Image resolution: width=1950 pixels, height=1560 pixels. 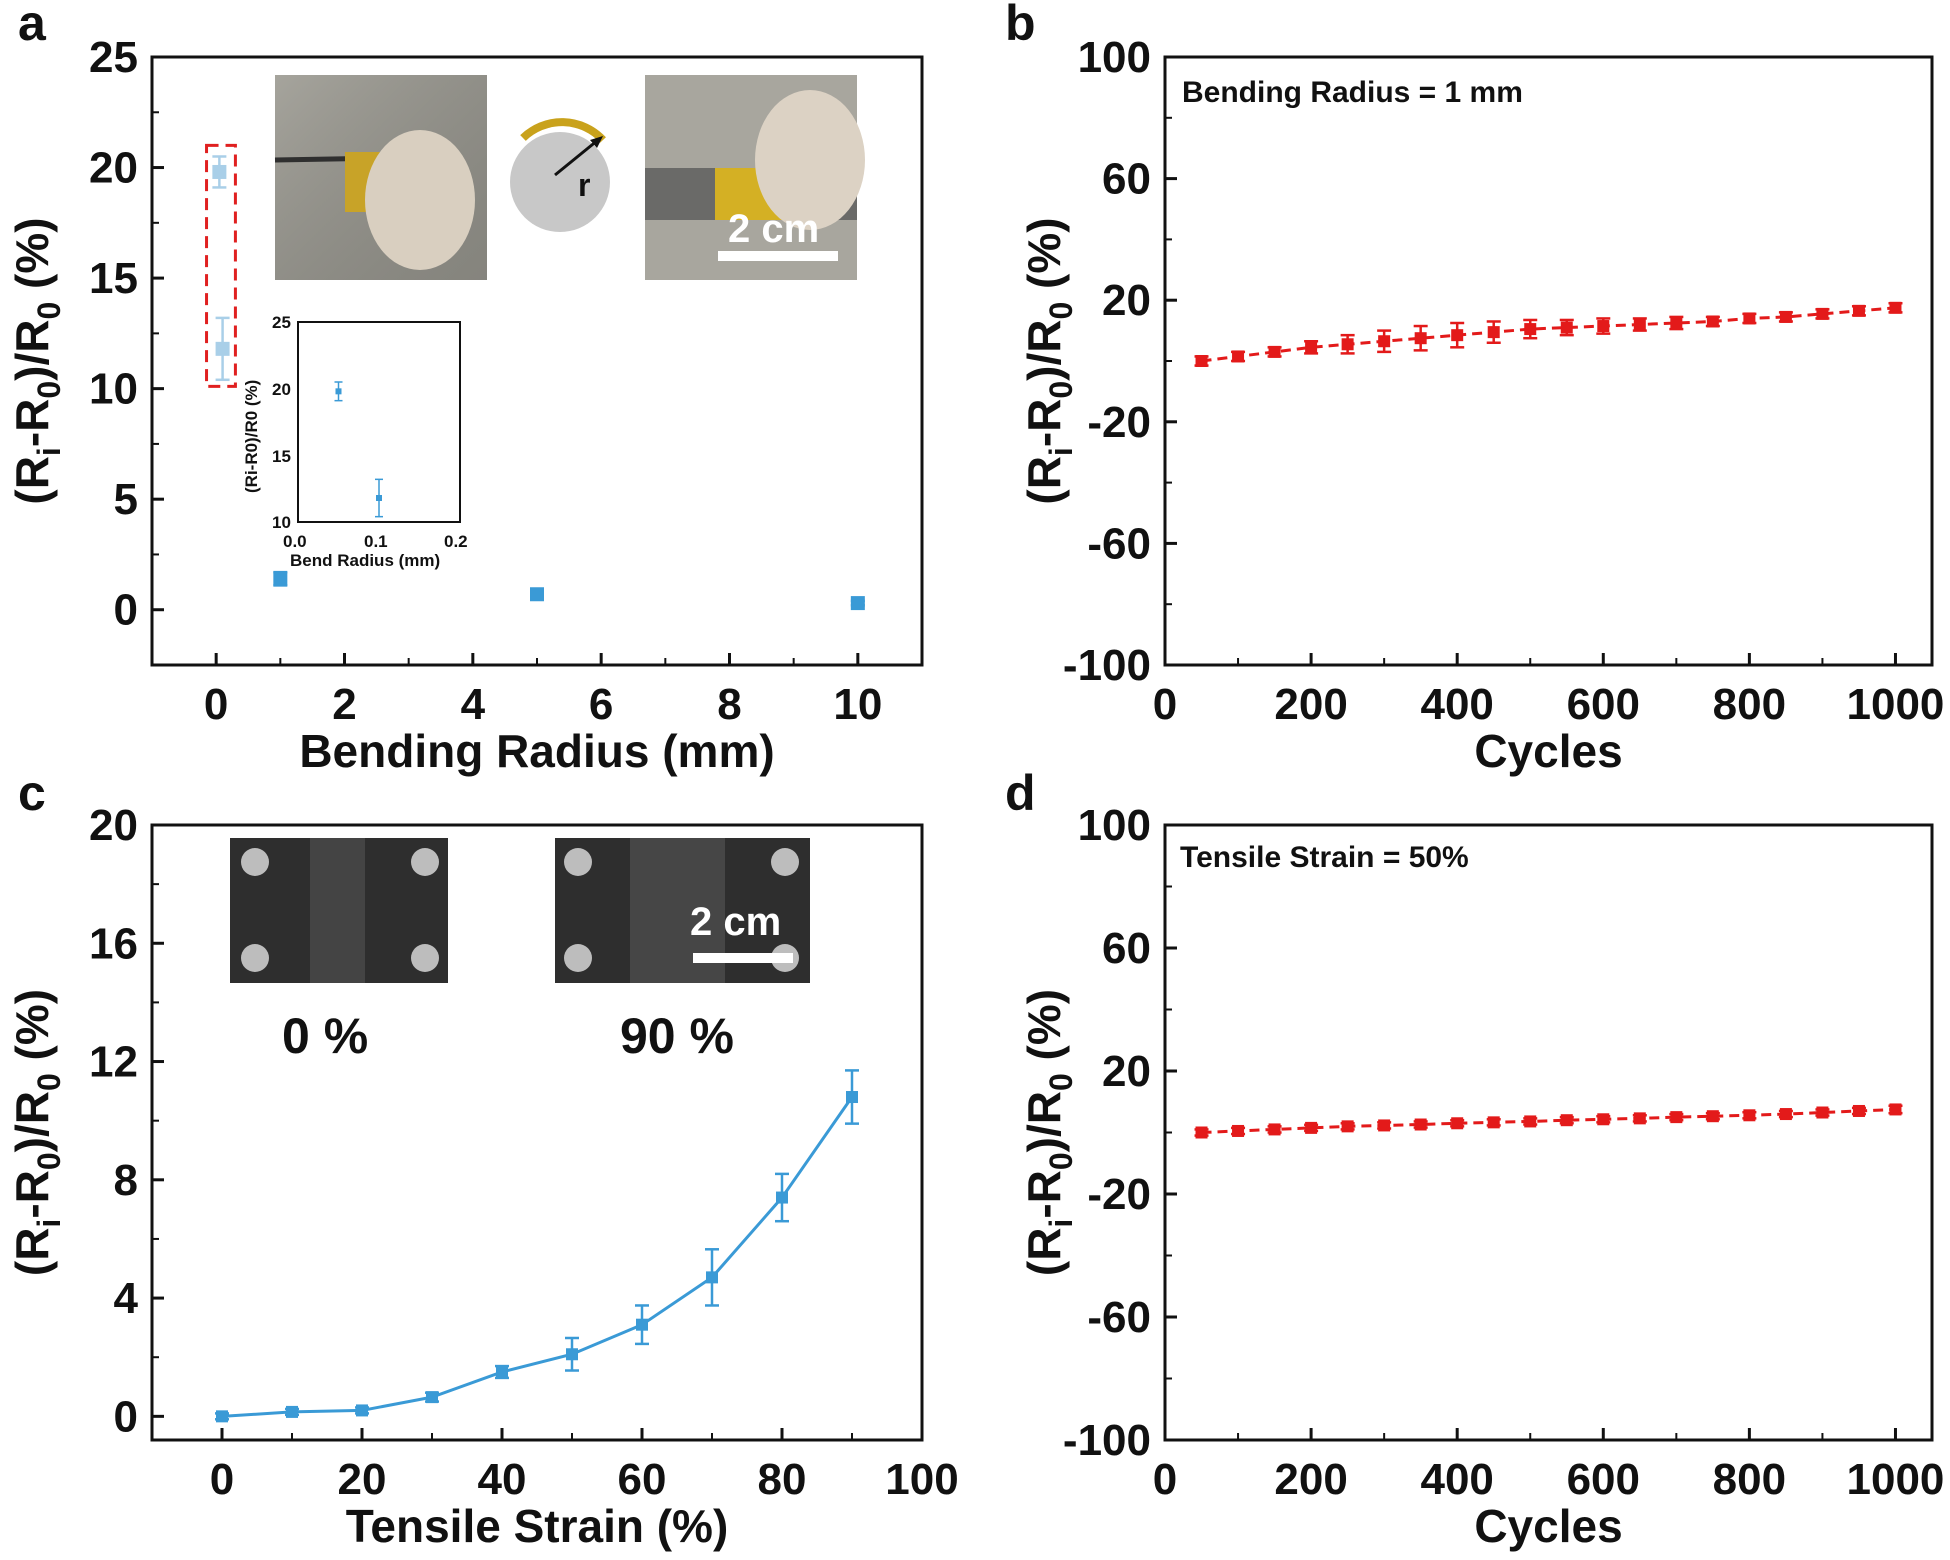 What do you see at coordinates (344, 704) in the screenshot?
I see `x-tick-label: 2` at bounding box center [344, 704].